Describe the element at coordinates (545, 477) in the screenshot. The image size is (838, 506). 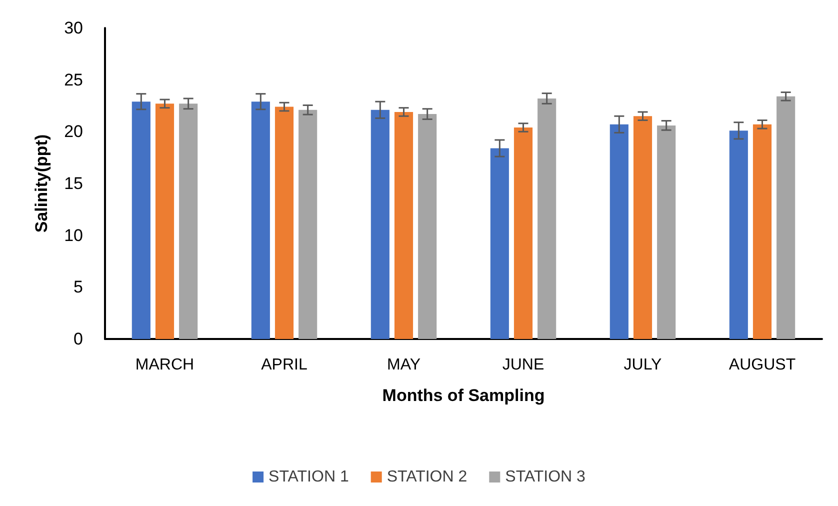
I see `legend-label: STATION 3` at that location.